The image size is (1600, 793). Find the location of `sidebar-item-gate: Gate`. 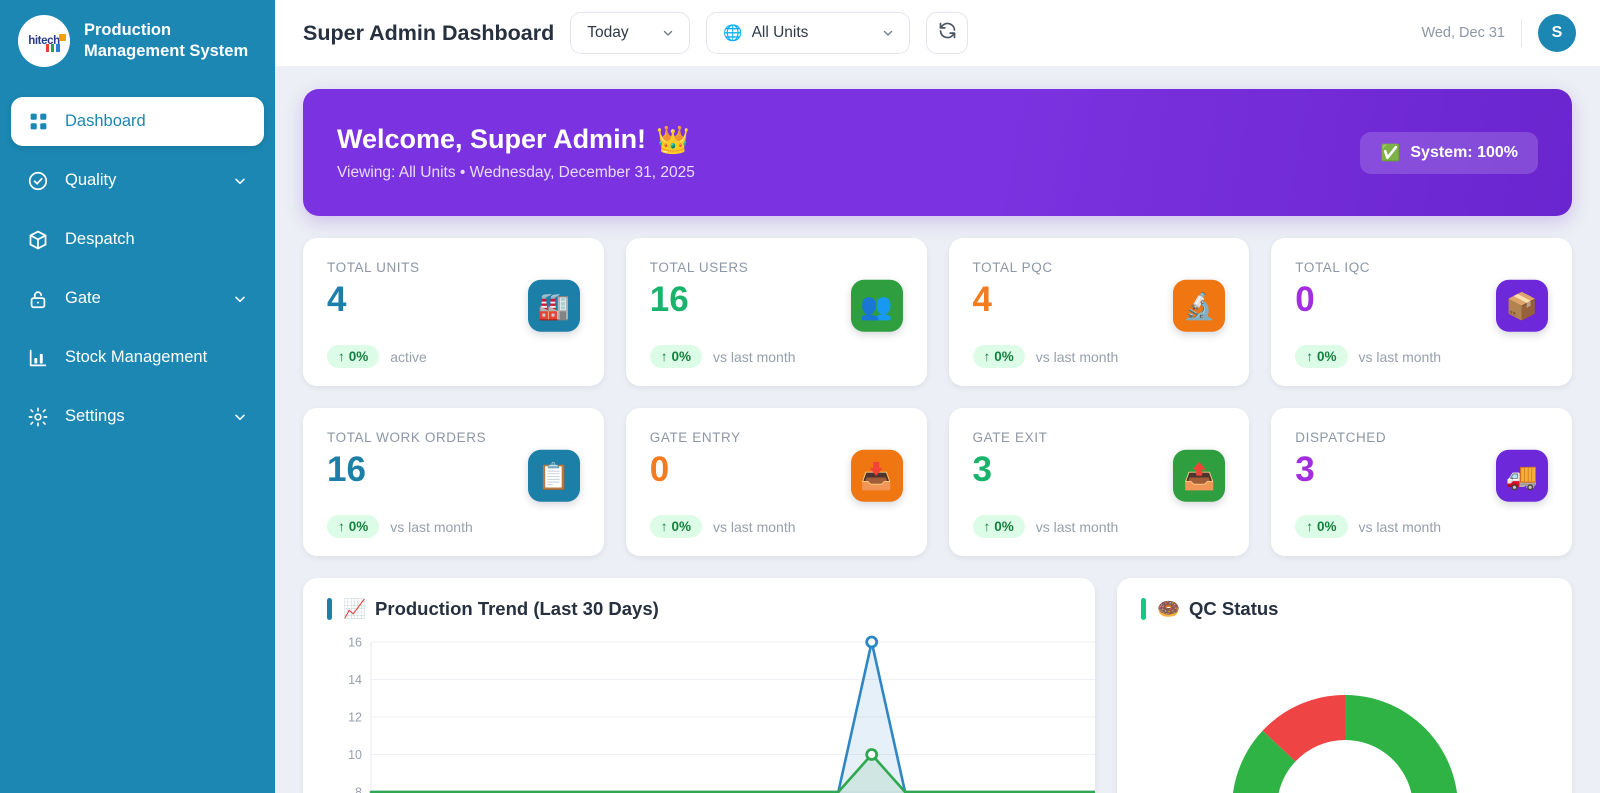

sidebar-item-gate: Gate is located at coordinates (137, 298).